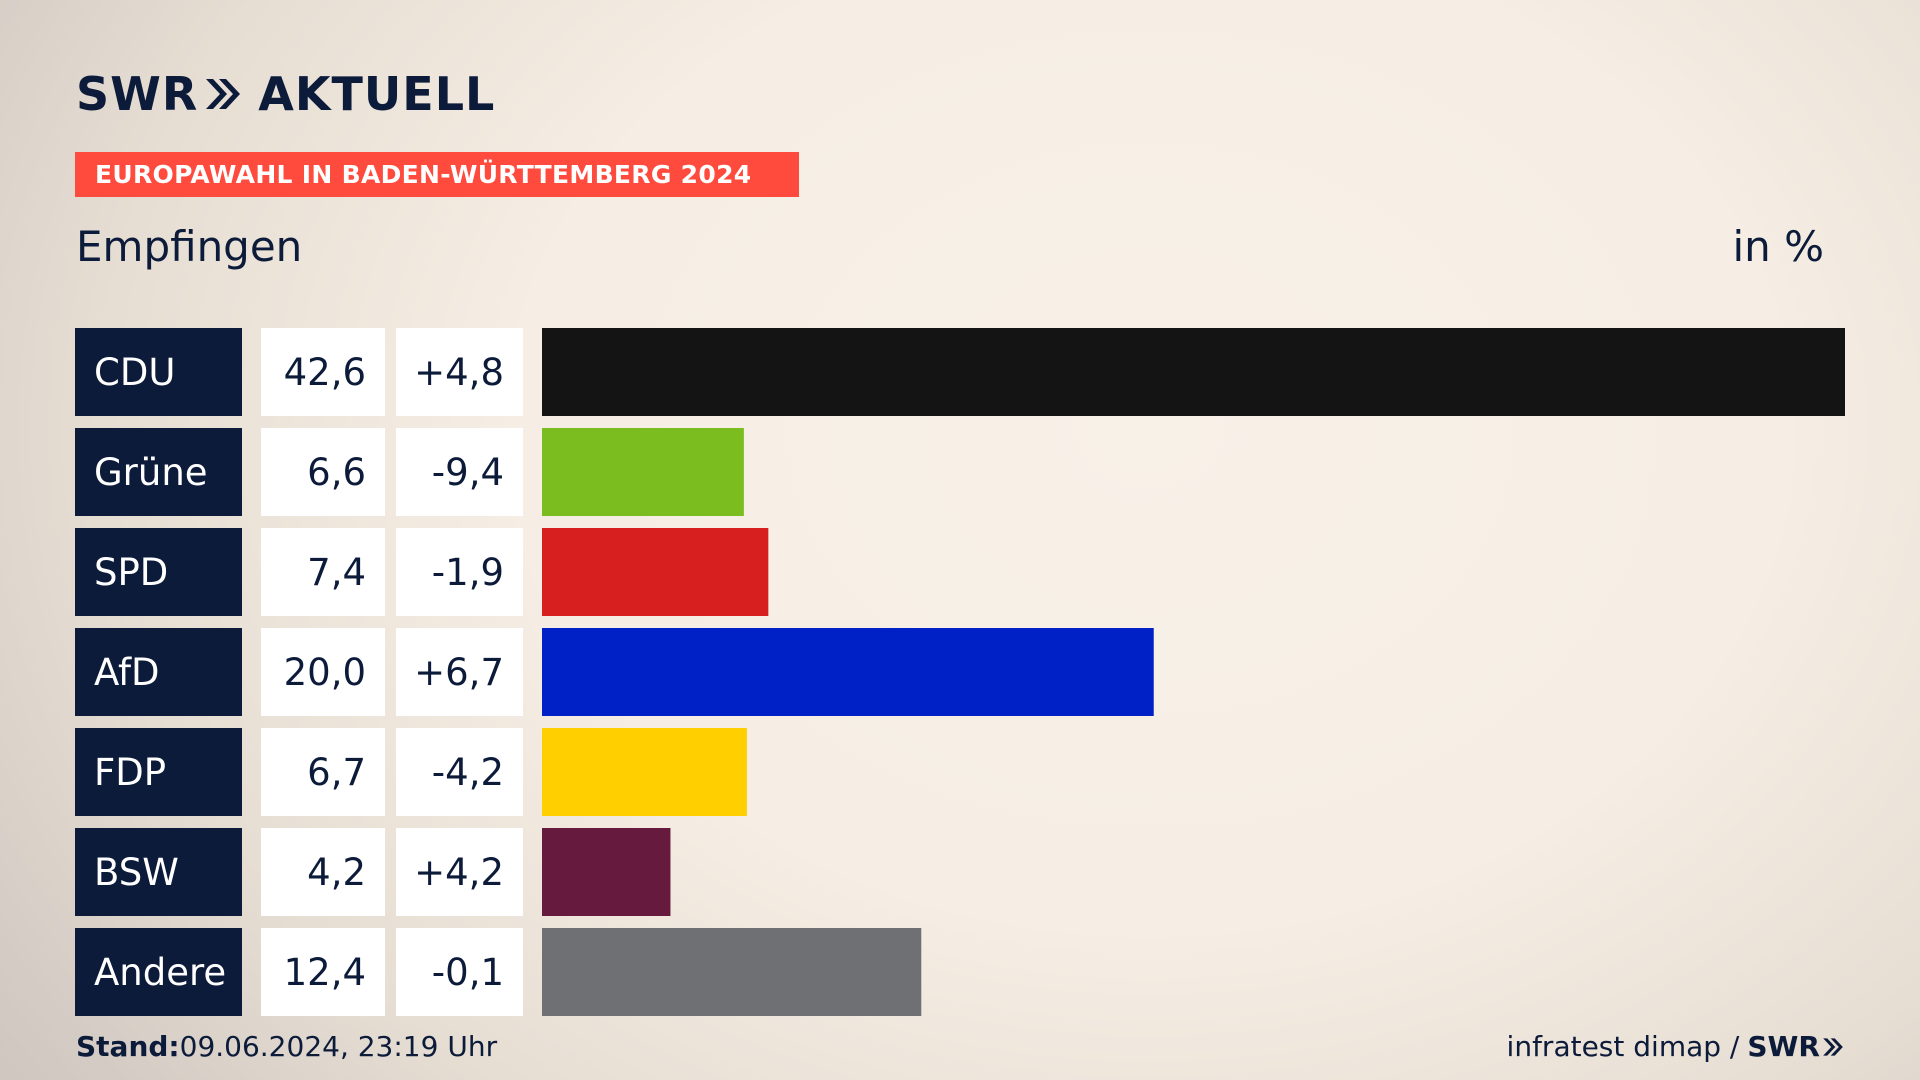  I want to click on bar-bsw, so click(606, 872).